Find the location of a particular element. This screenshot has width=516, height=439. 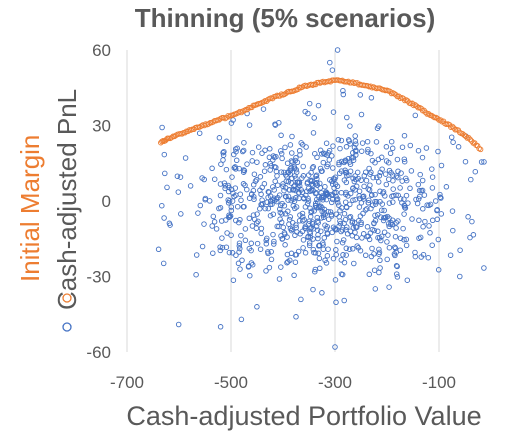

x-axis-label: Cash-adjusted Portfolio Value is located at coordinates (303, 416).